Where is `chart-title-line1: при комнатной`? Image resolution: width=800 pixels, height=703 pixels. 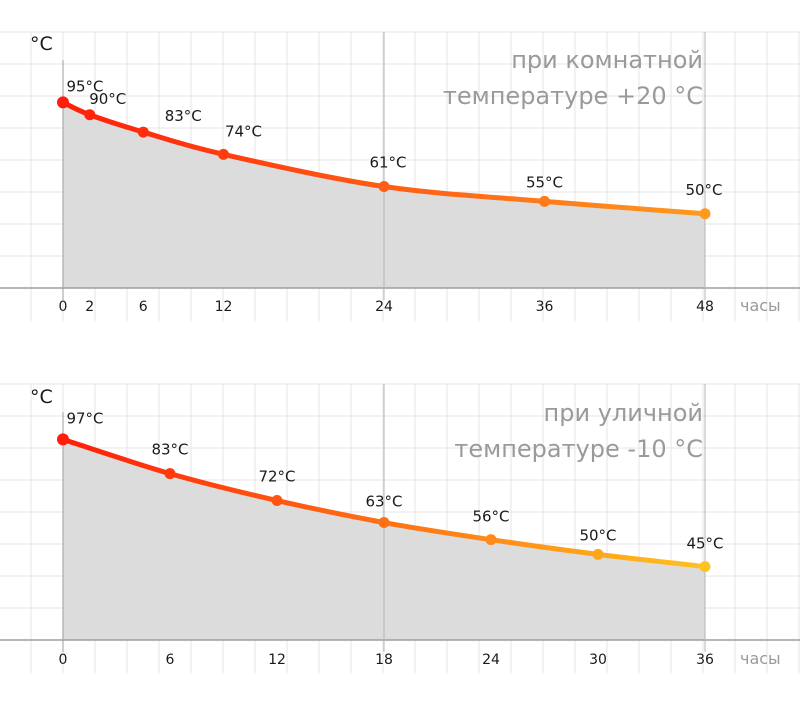 chart-title-line1: при комнатной is located at coordinates (607, 60).